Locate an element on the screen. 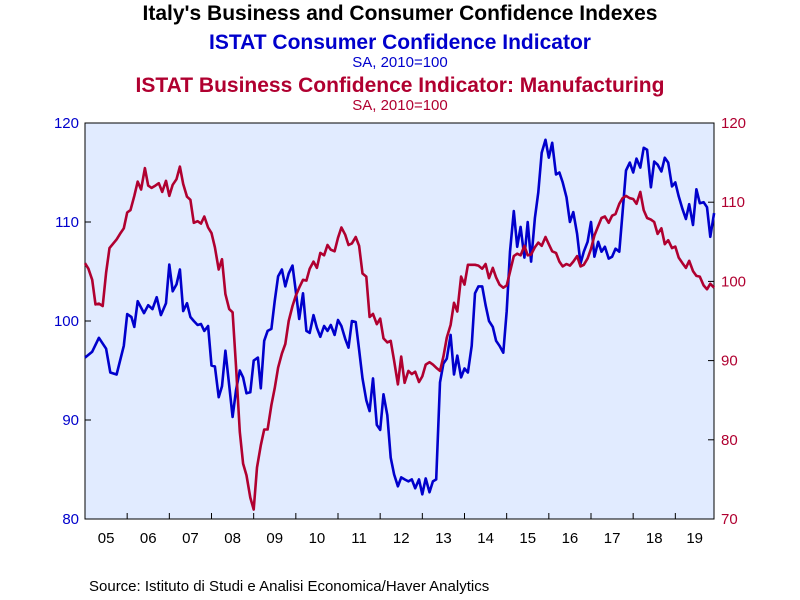 Image resolution: width=800 pixels, height=600 pixels. left-axis: 80 90 100 110 120 is located at coordinates (72, 321).